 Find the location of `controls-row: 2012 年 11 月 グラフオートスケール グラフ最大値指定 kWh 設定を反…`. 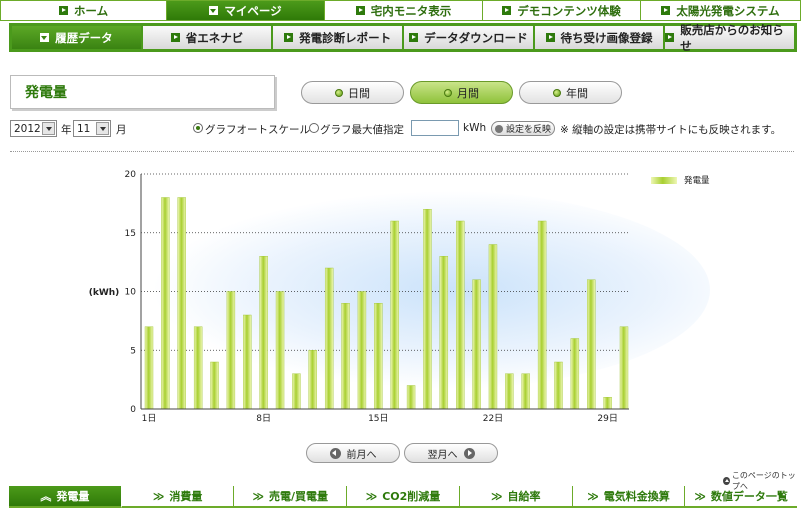

controls-row: 2012 年 11 月 グラフオートスケール グラフ最大値指定 kWh 設定を反… is located at coordinates (400, 129).